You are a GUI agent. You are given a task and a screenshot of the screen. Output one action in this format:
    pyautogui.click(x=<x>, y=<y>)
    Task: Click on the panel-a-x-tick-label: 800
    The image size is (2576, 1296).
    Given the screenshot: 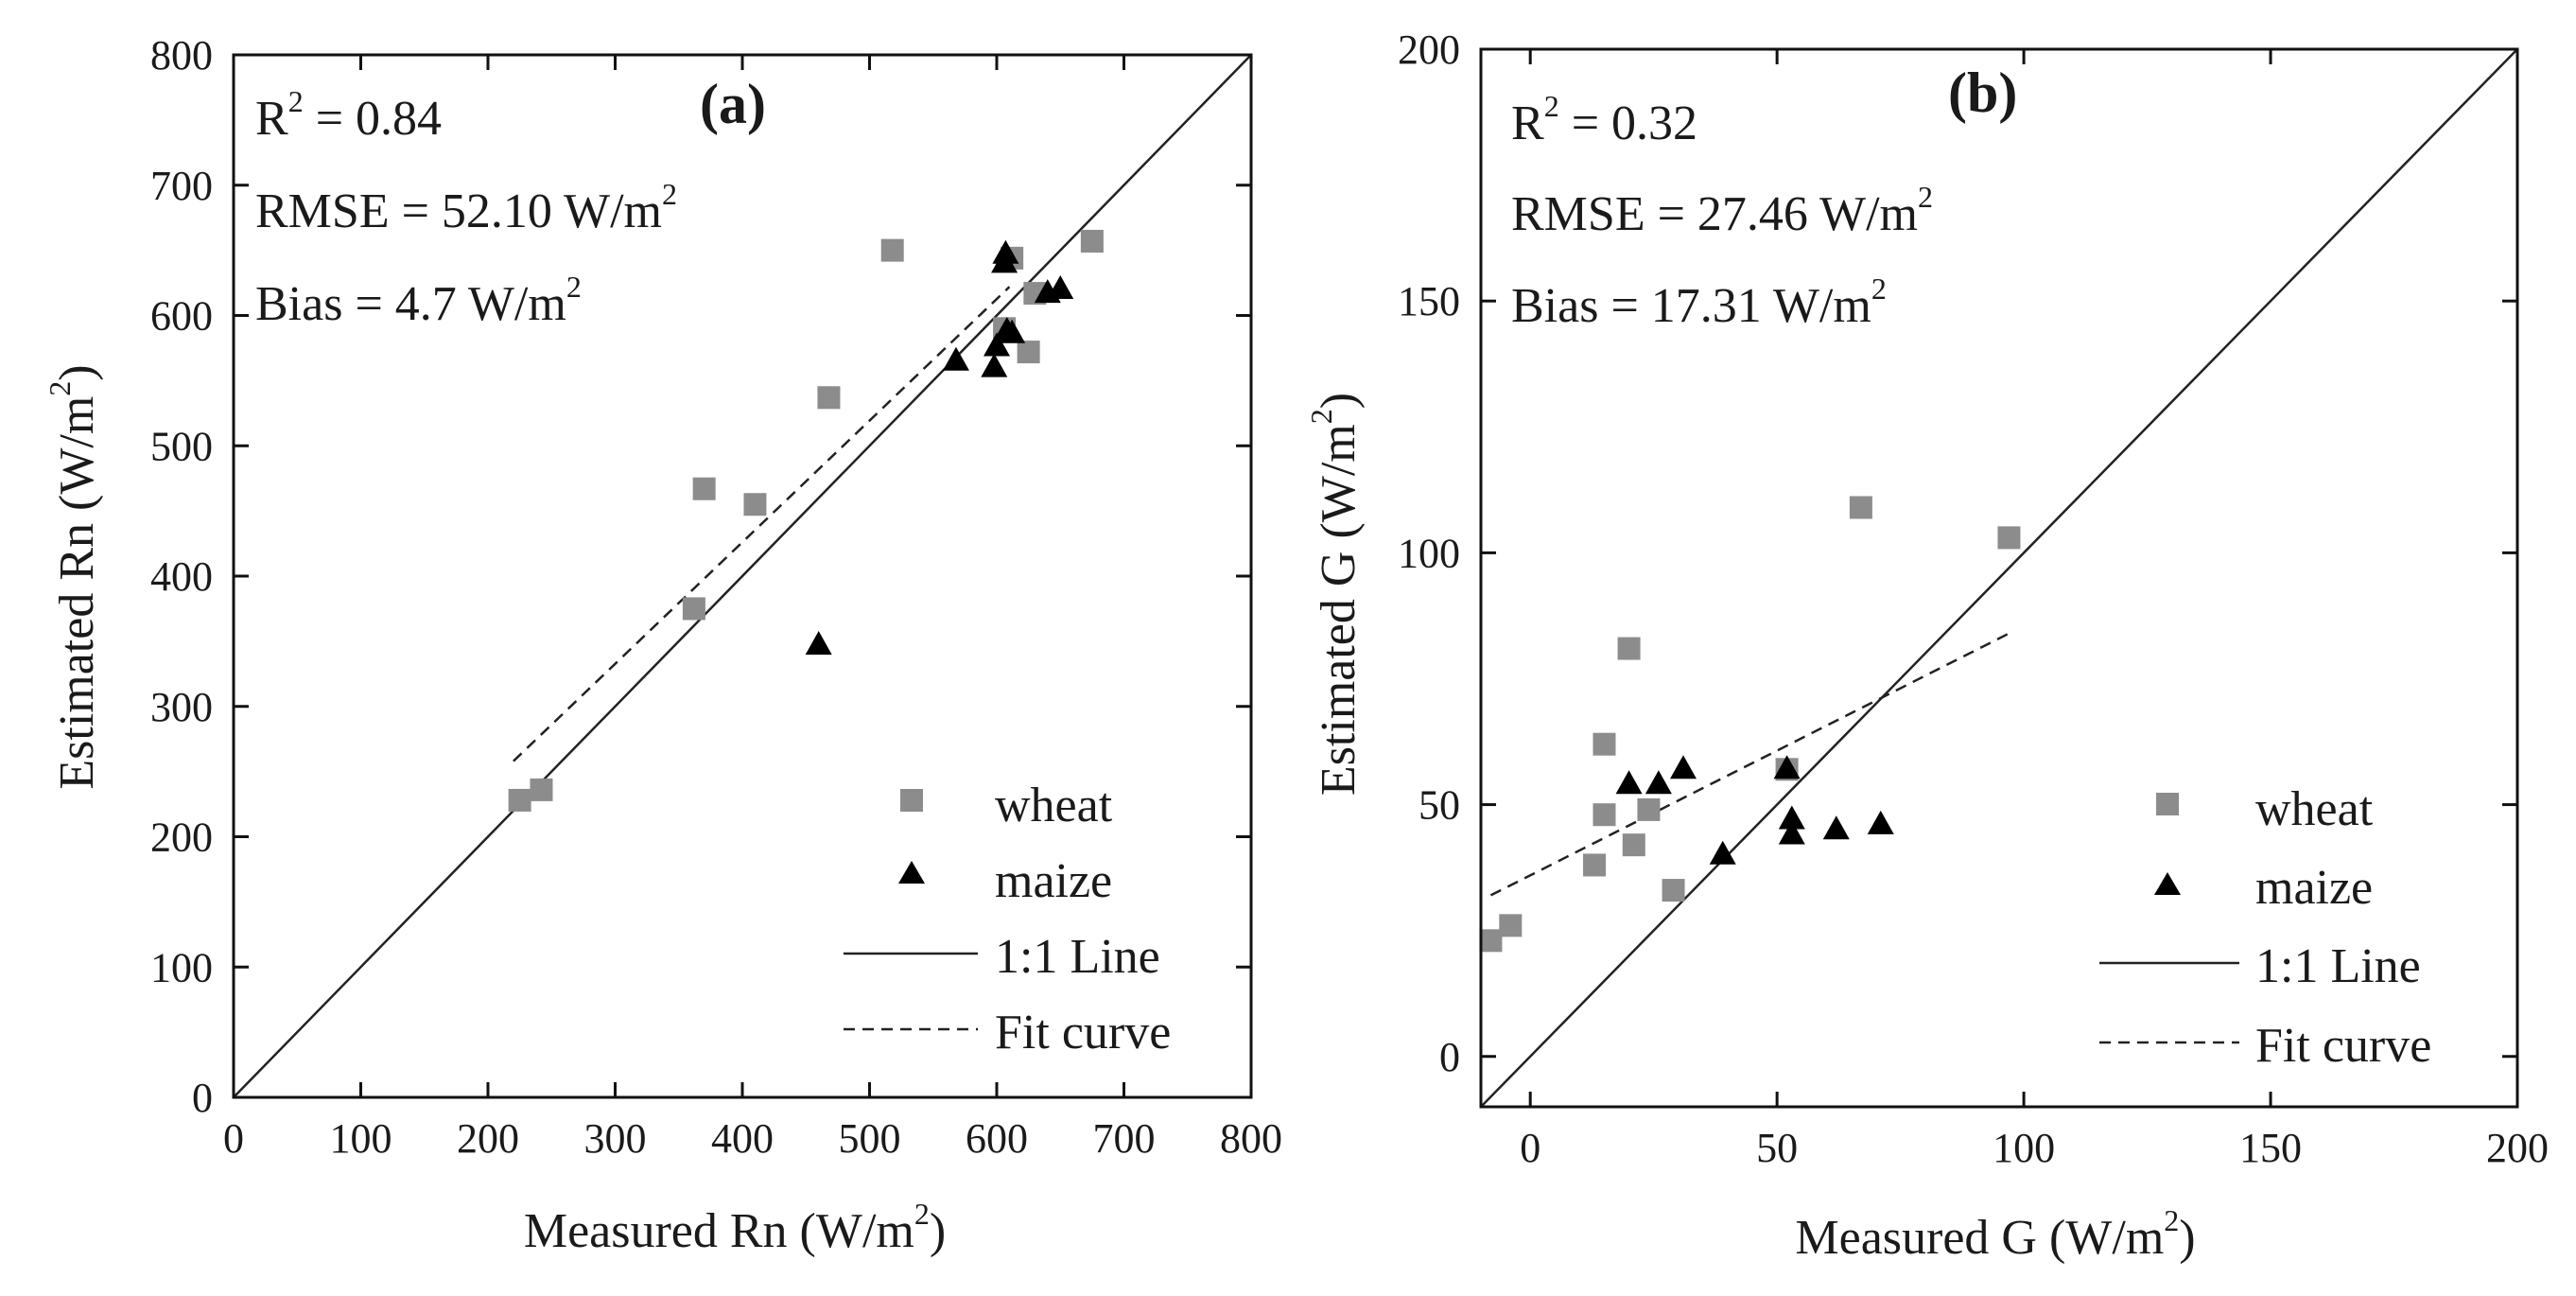 What is the action you would take?
    pyautogui.click(x=1251, y=1138)
    